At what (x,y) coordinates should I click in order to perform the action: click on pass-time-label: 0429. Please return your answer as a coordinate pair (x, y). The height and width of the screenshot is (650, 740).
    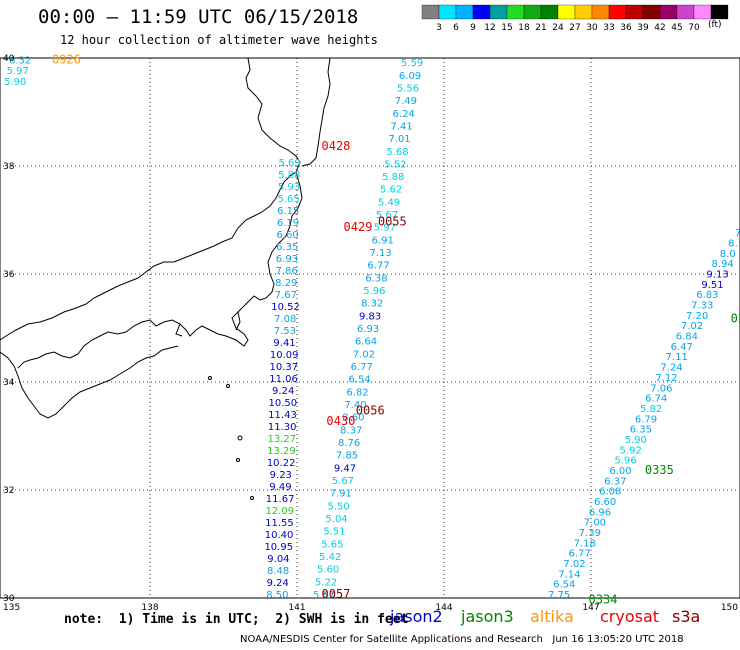
    Looking at the image, I should click on (358, 227).